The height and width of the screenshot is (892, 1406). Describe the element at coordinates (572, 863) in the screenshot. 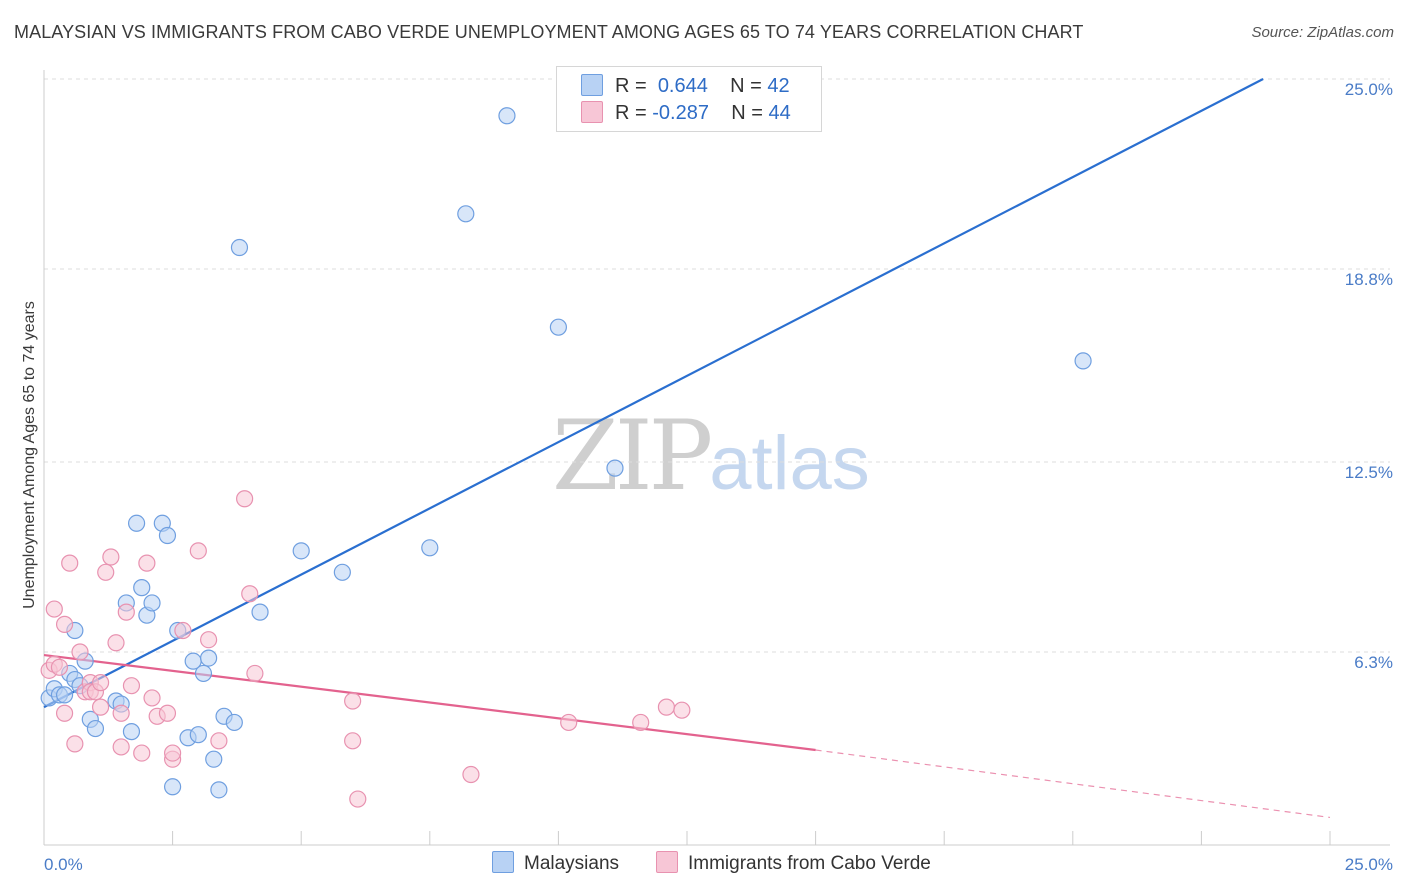

I see `bottom-legend-label: Malaysians` at that location.